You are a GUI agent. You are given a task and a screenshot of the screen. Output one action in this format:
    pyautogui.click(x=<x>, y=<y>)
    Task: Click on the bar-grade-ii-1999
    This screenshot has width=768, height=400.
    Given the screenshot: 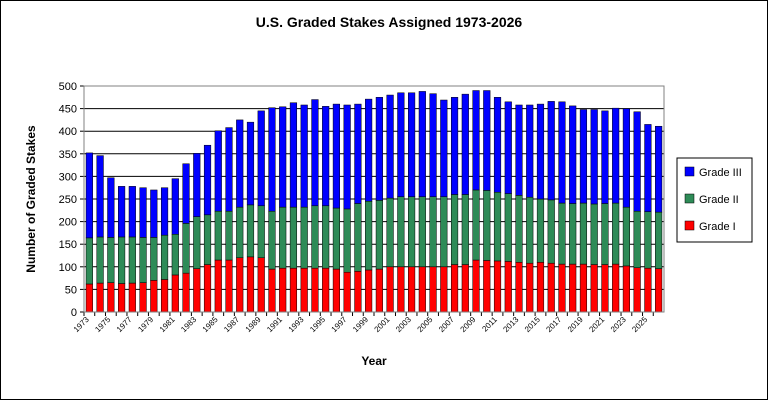 What is the action you would take?
    pyautogui.click(x=369, y=236)
    